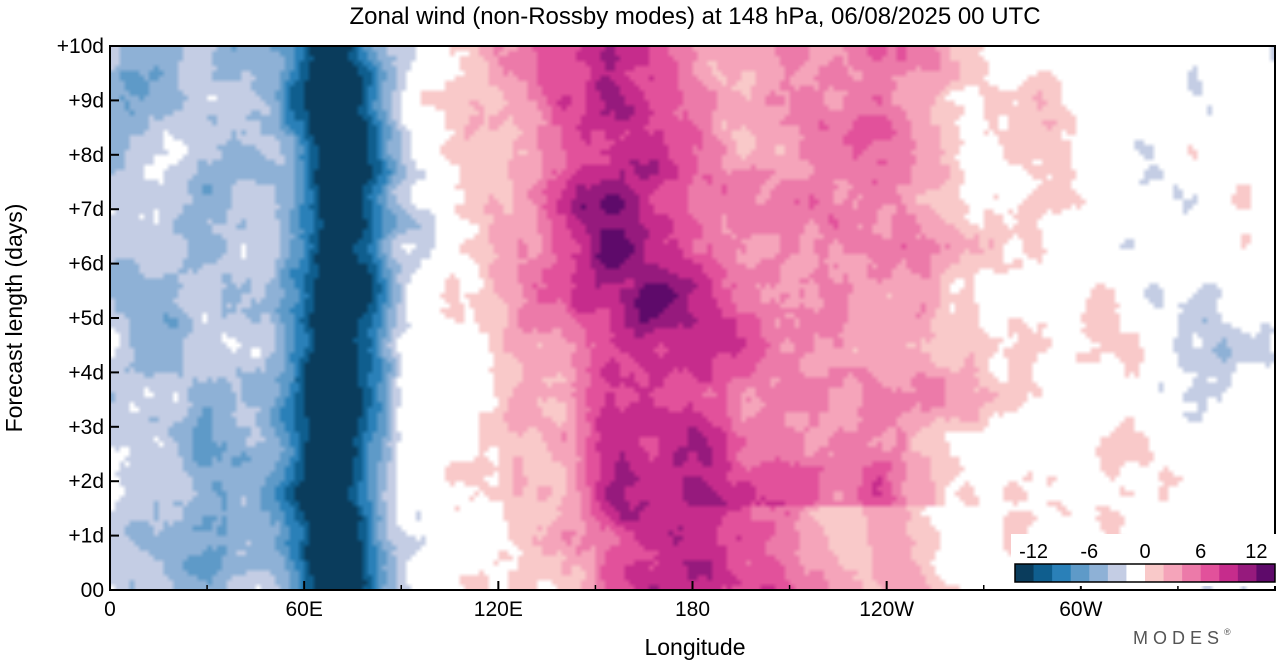 This screenshot has height=664, width=1280. I want to click on x-tick-label: 120W, so click(886, 609).